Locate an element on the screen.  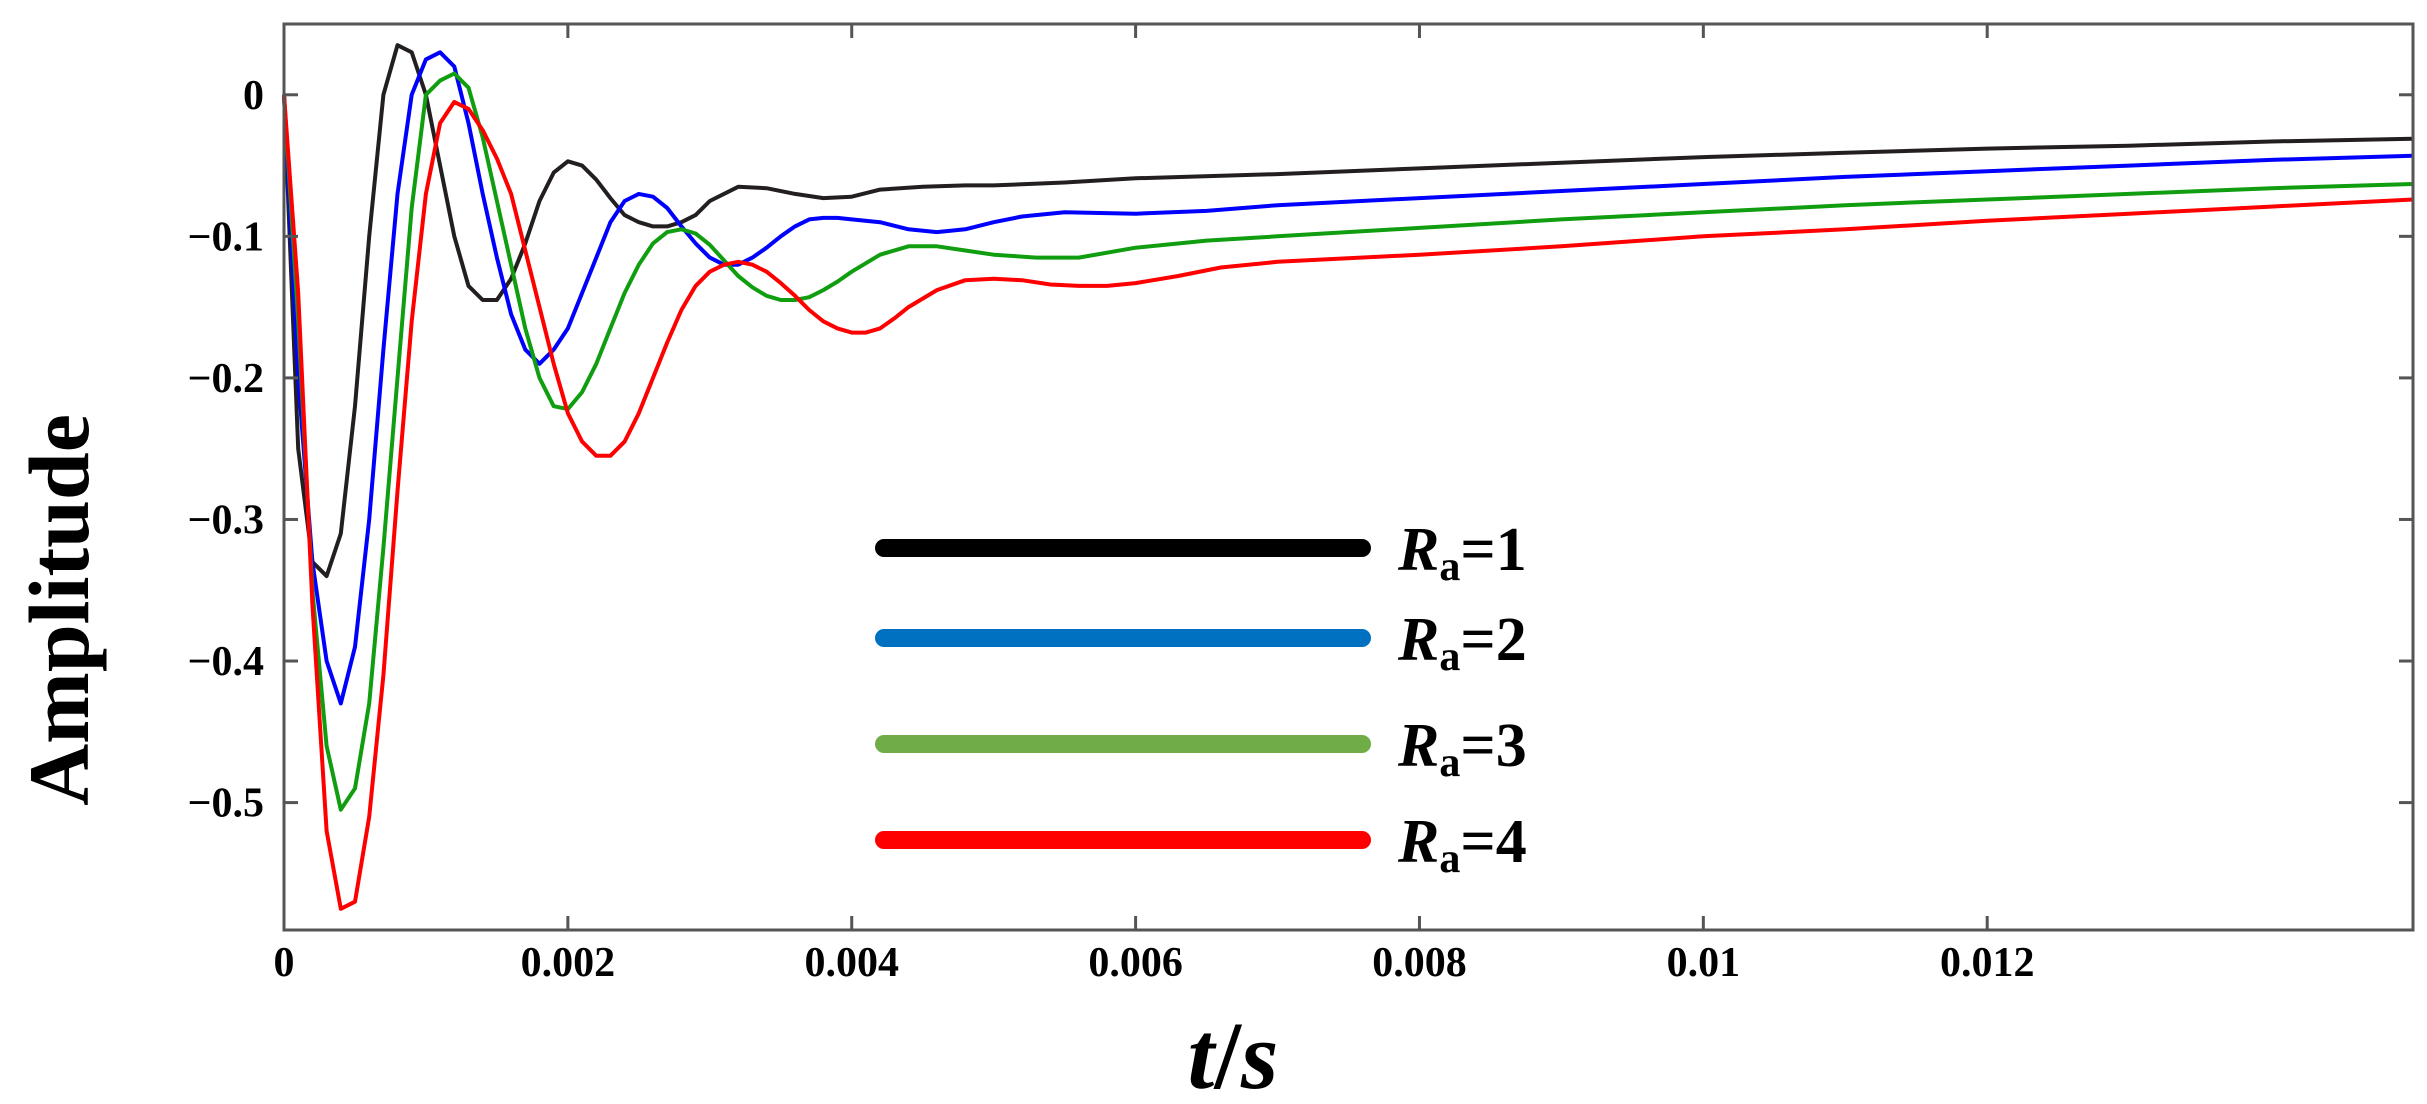
x-tick-label: 0.012 is located at coordinates (1987, 963).